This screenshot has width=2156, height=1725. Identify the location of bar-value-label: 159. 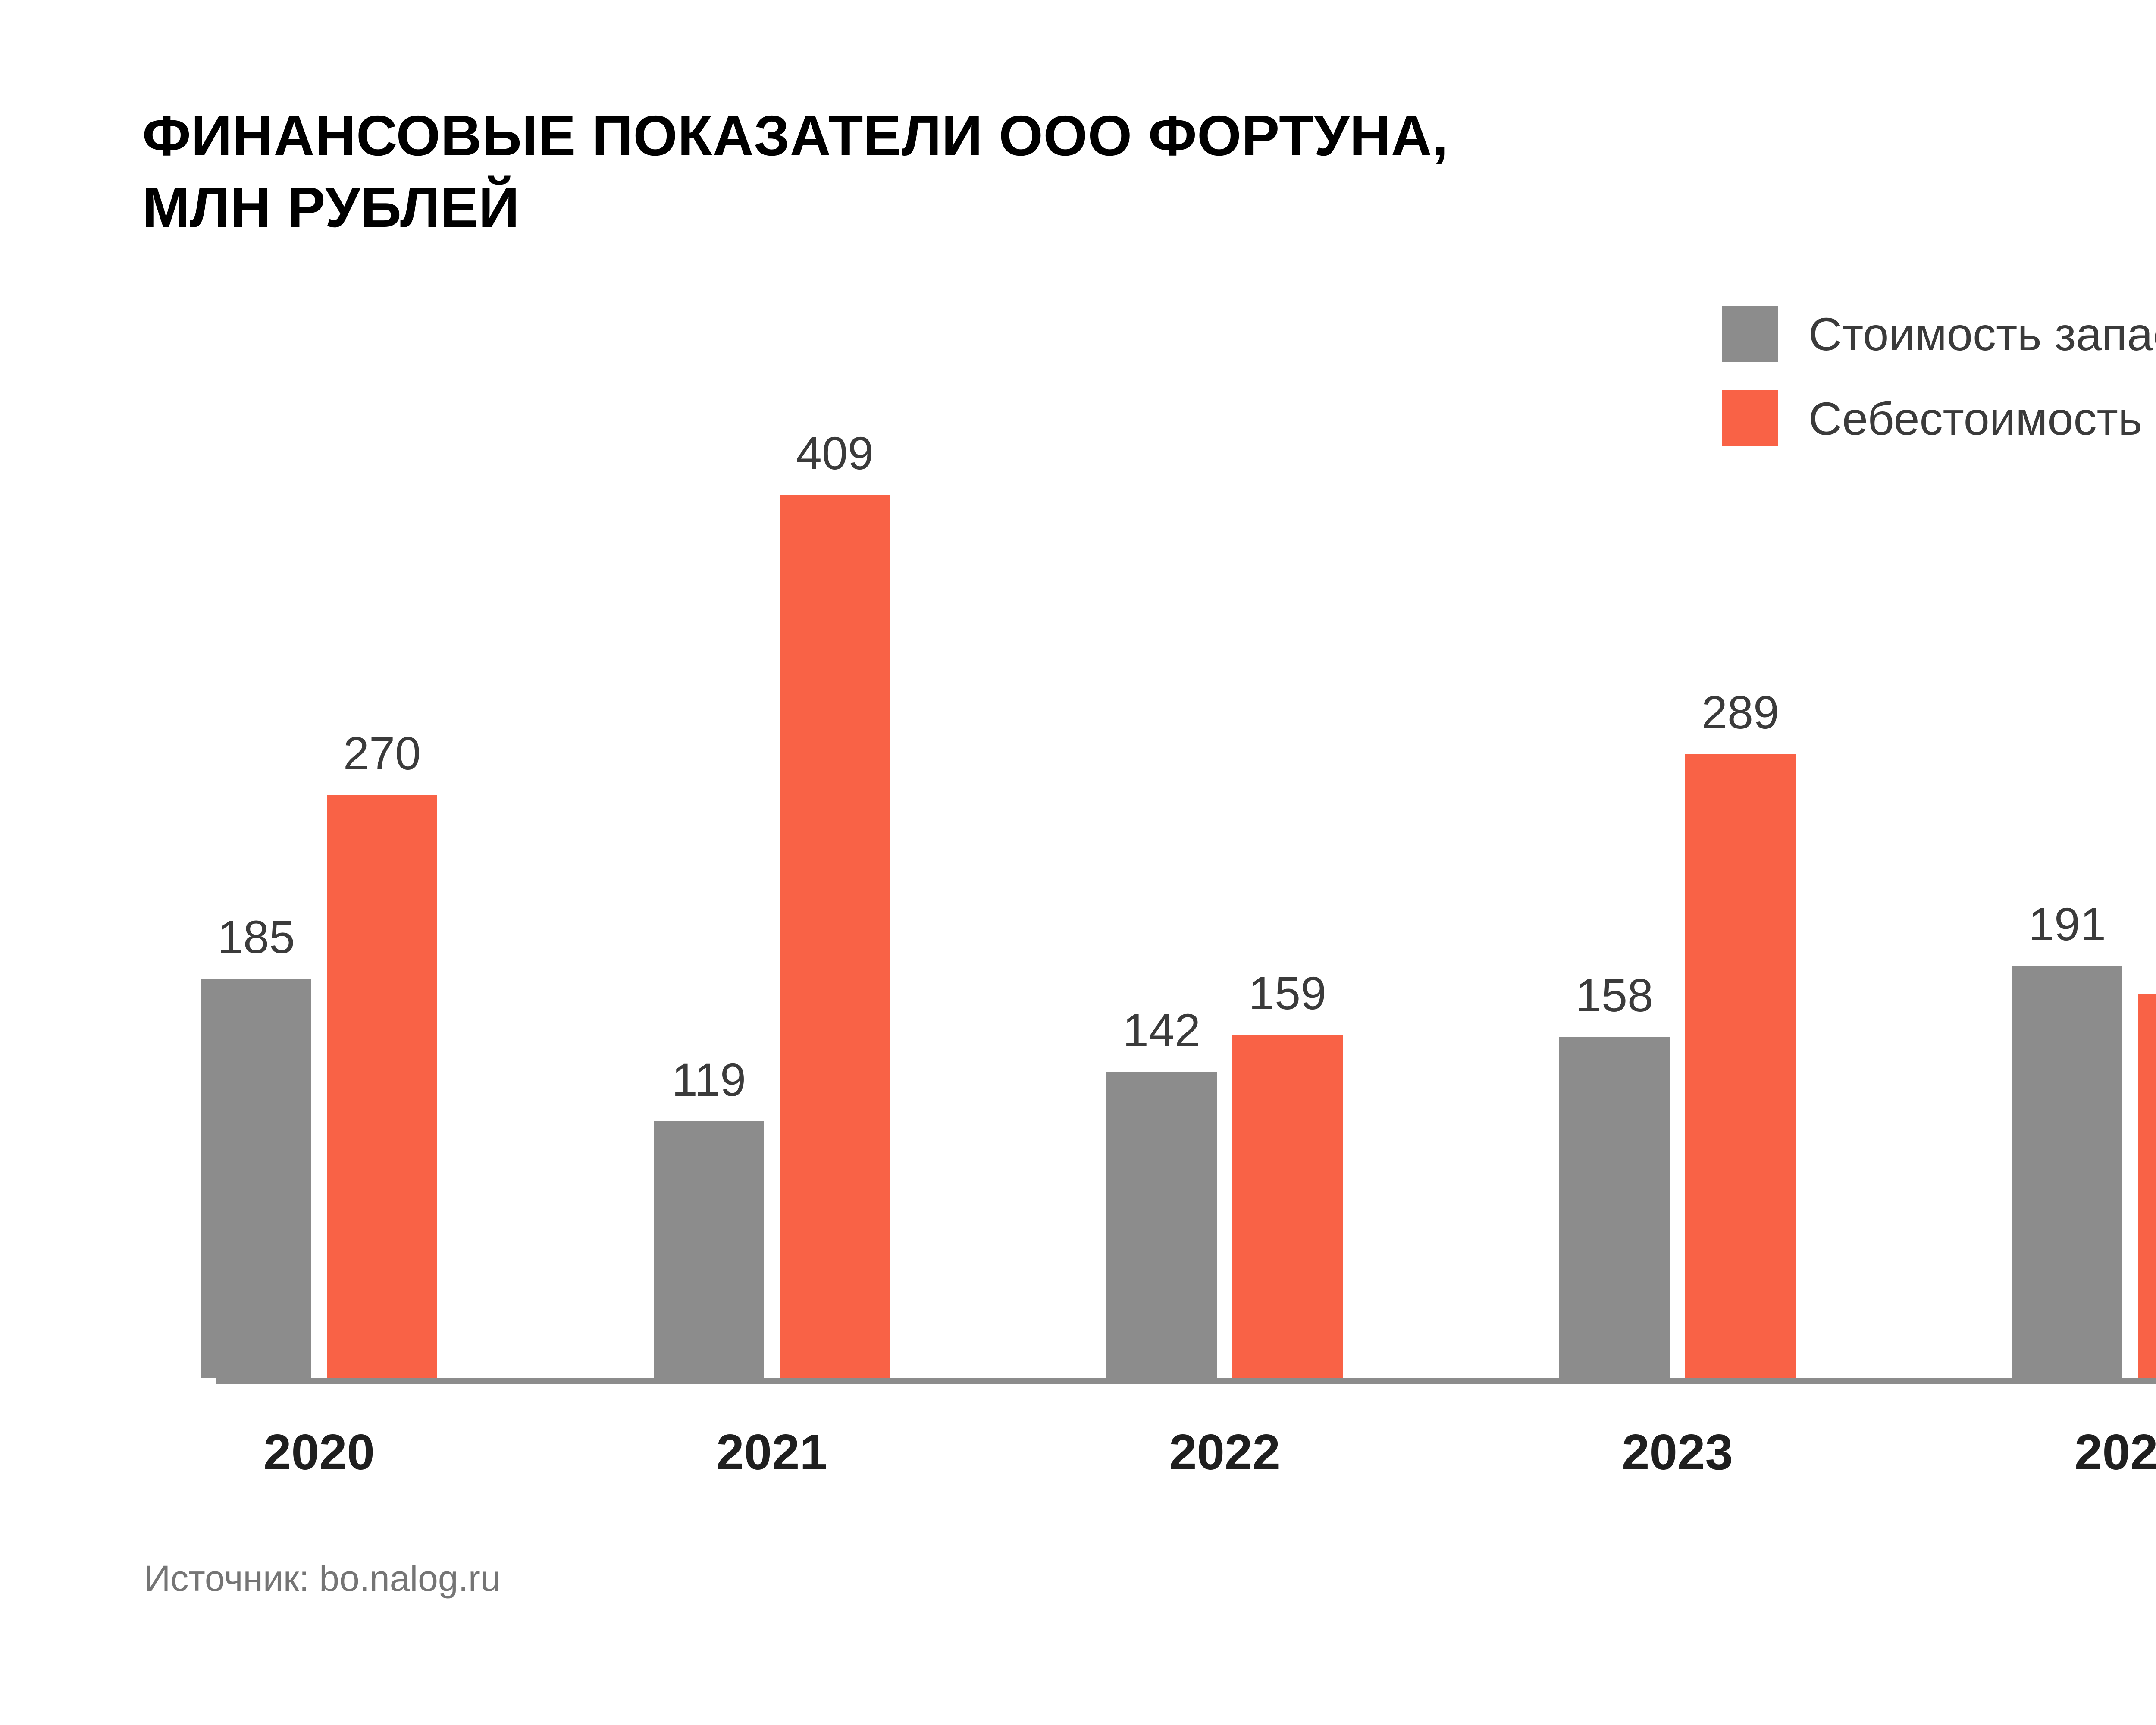
(1287, 993).